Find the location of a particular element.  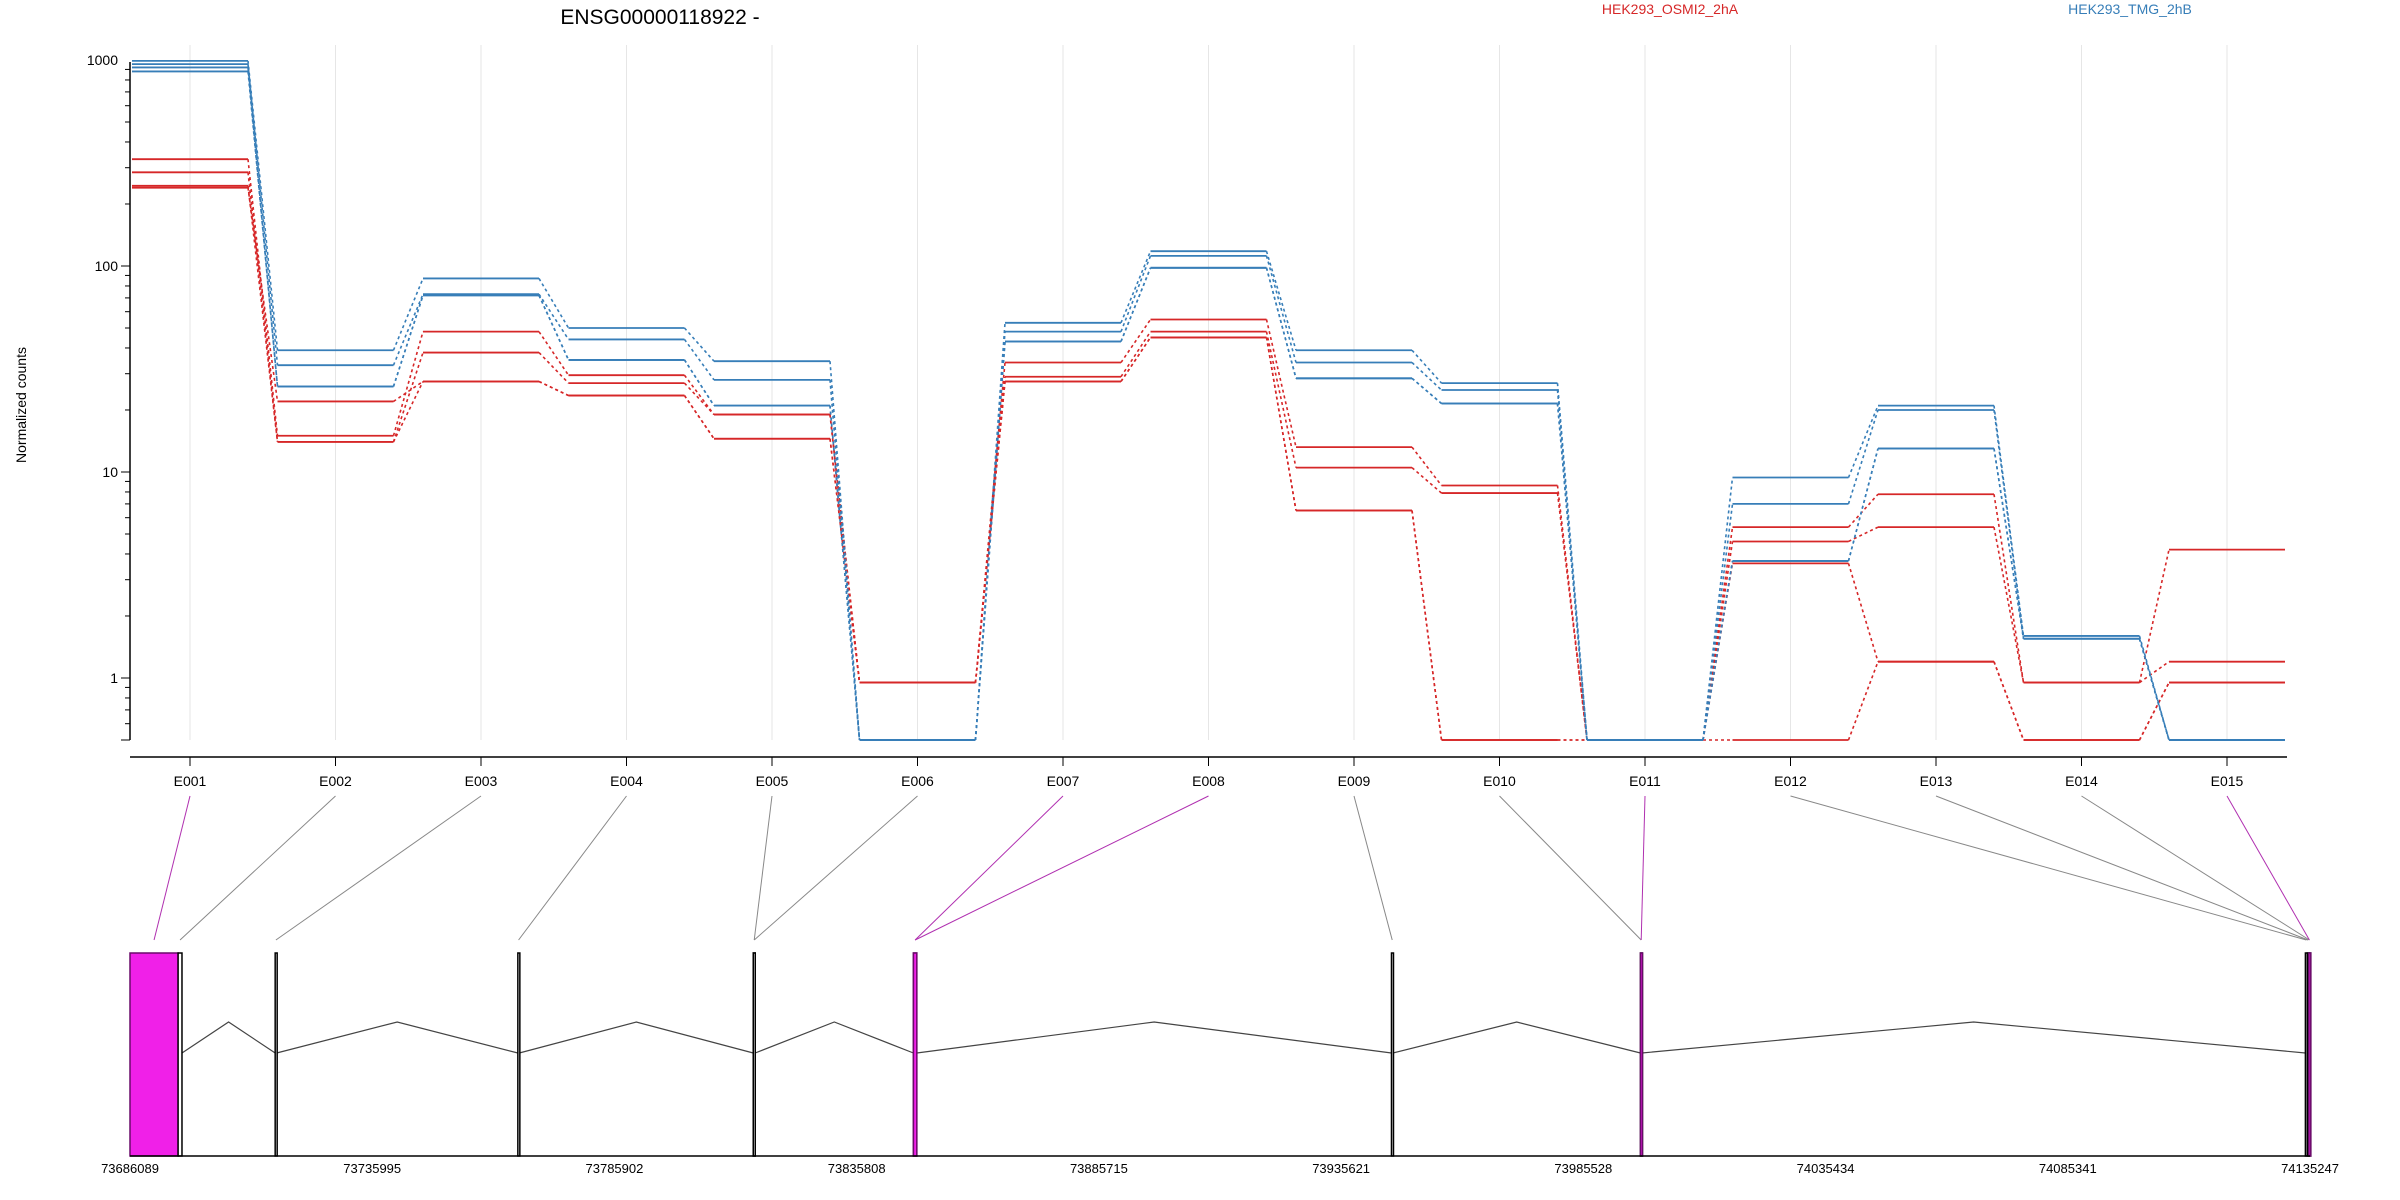

genomic-tick-label: 73985528 is located at coordinates (1583, 1168).